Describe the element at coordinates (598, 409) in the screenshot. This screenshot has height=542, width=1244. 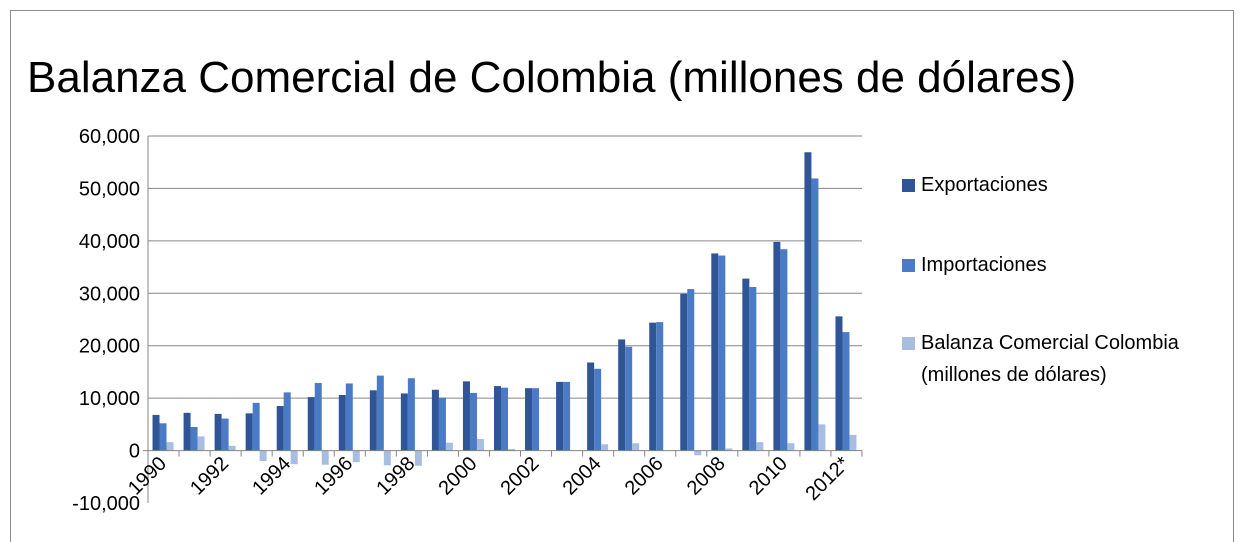
I see `bar-1-2004` at that location.